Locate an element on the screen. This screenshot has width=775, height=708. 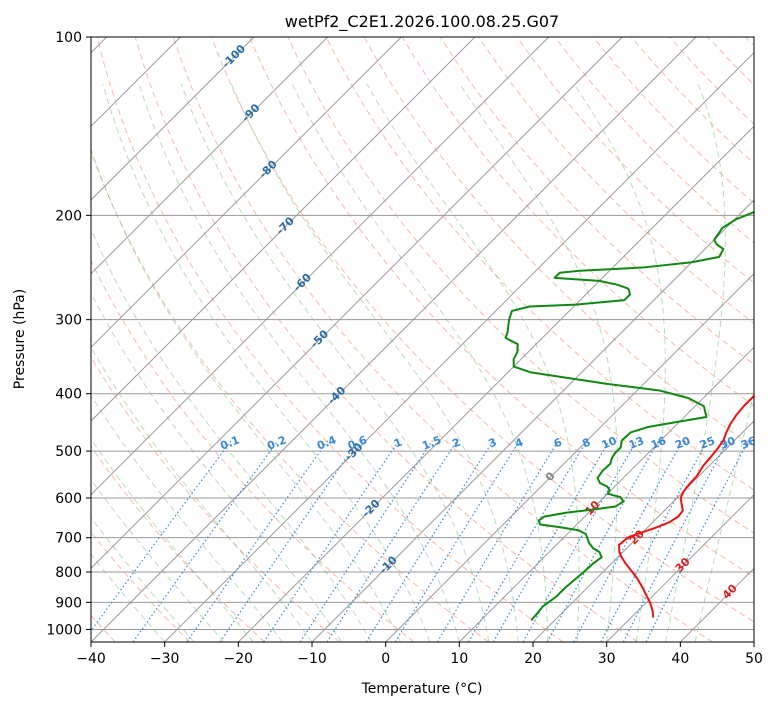
isotherm-label: -50 is located at coordinates (319, 338).